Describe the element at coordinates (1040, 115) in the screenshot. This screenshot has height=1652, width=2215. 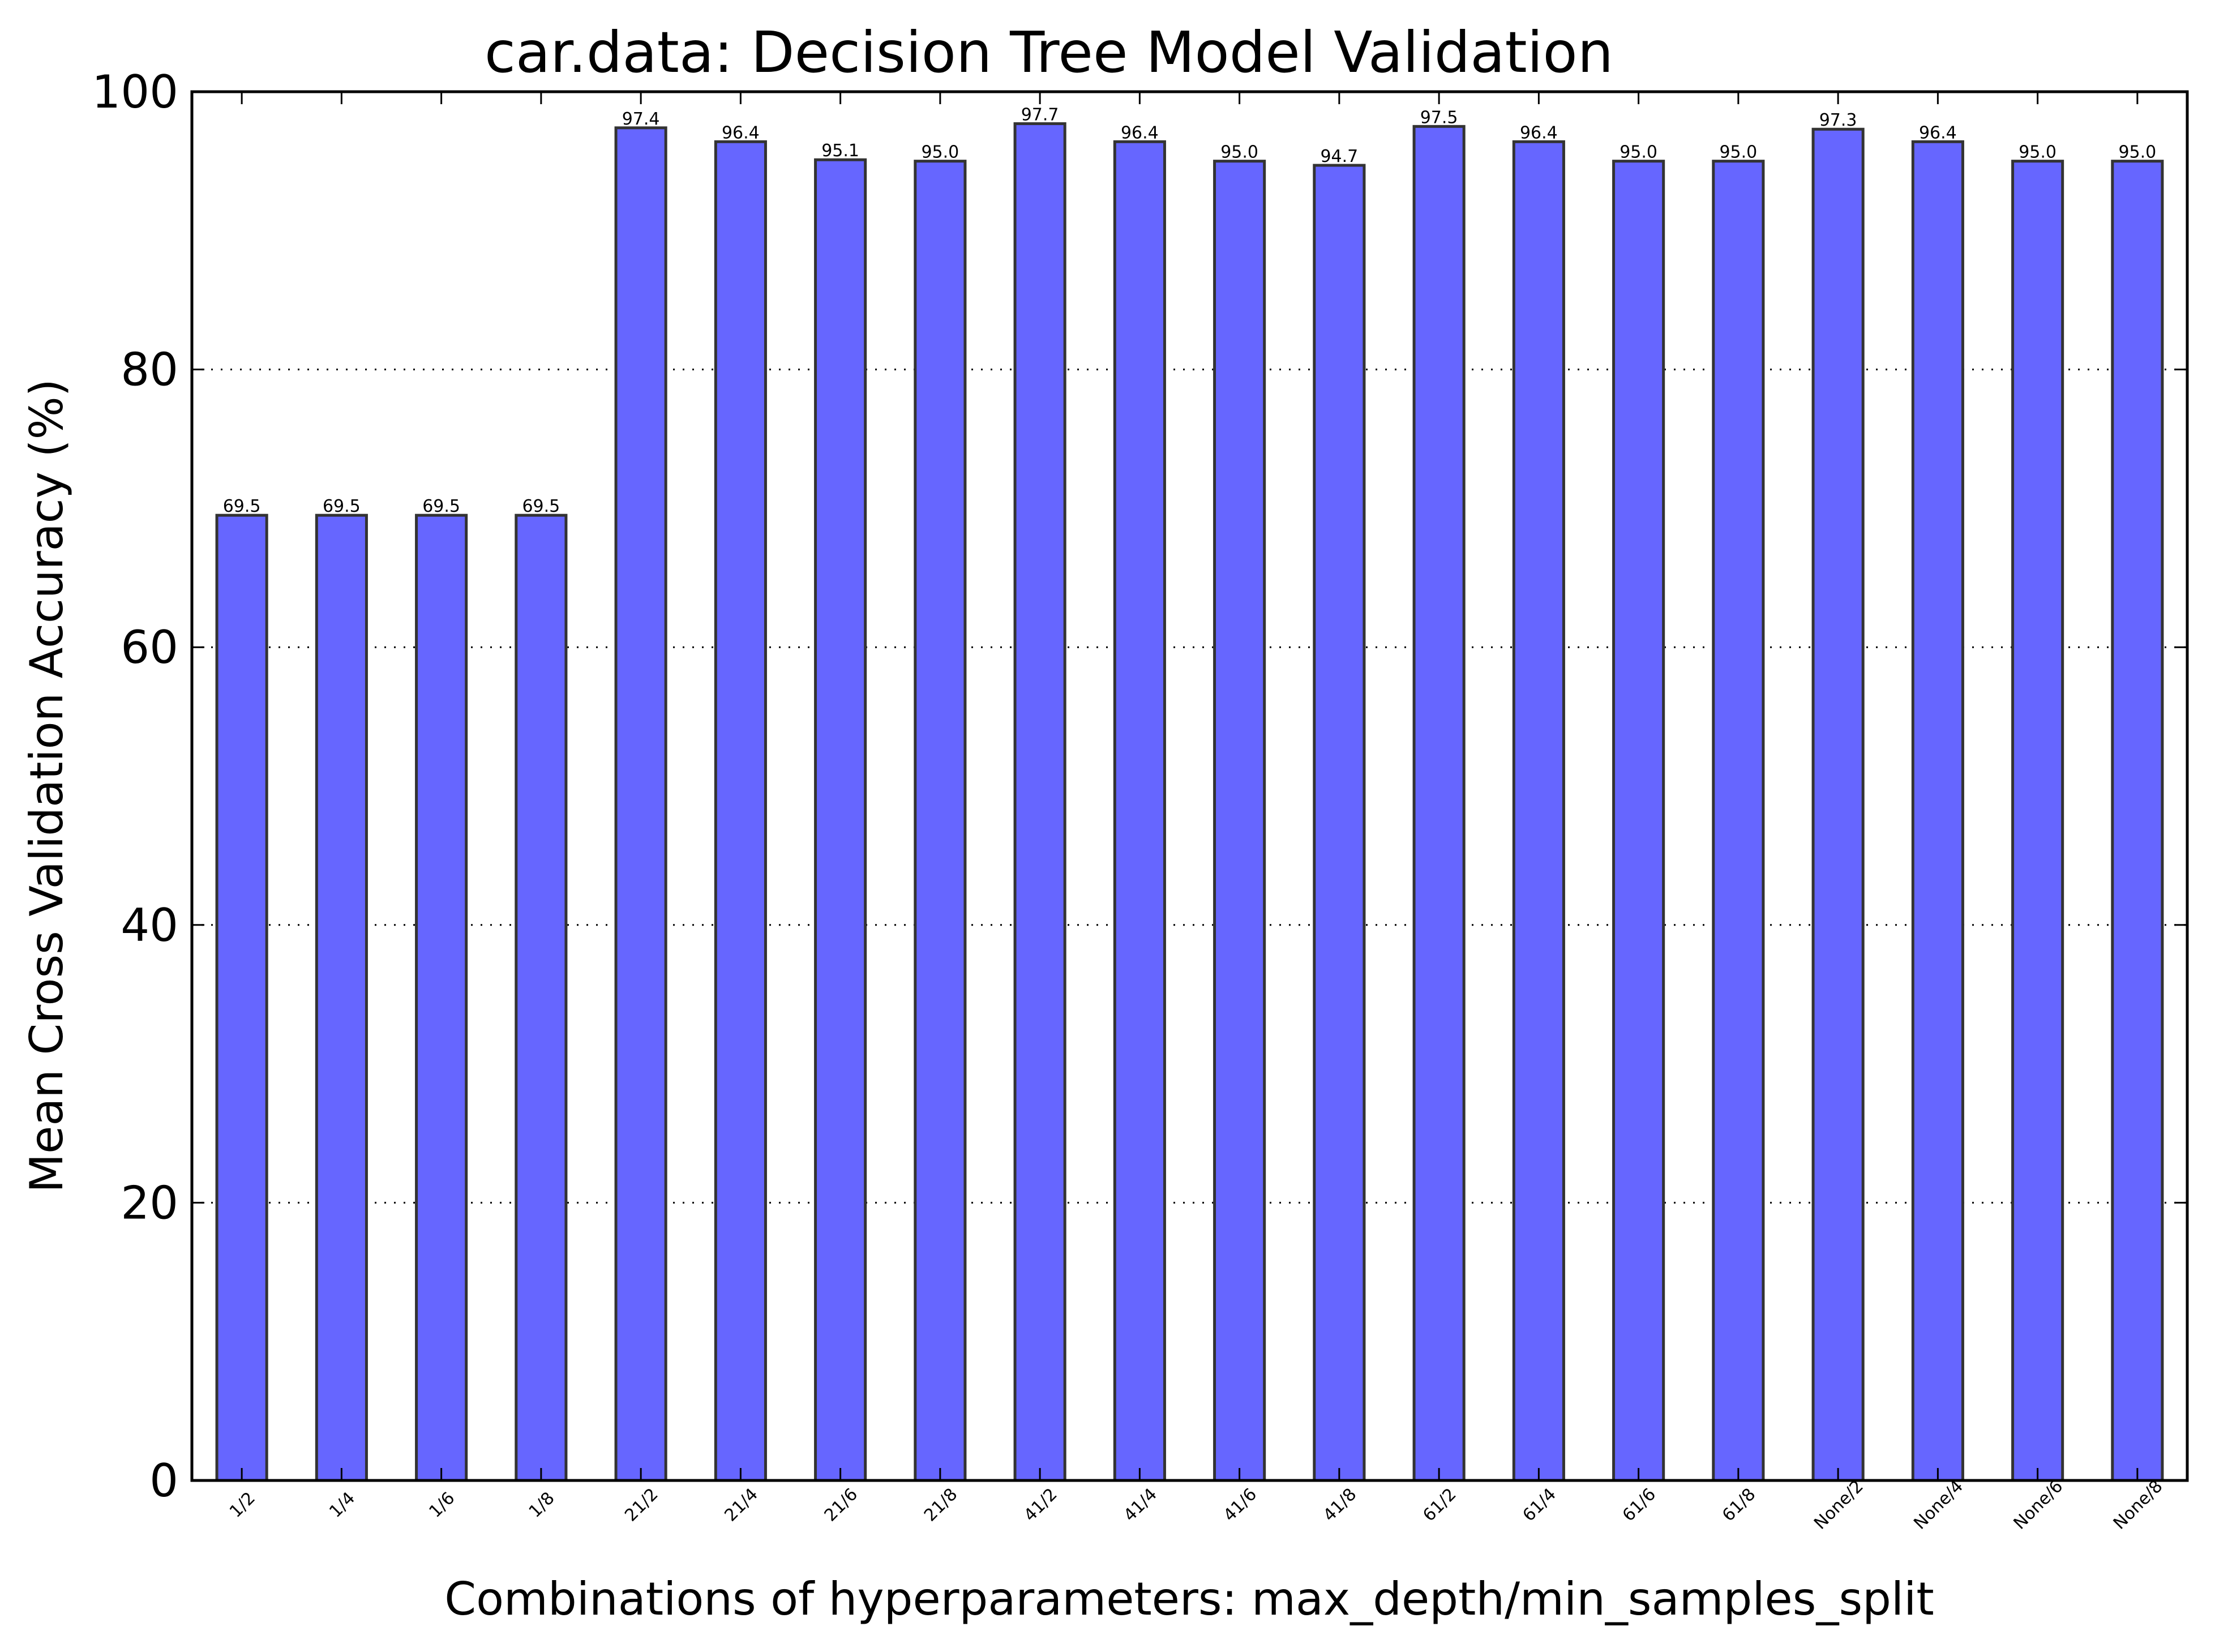
I see `data-label: 97.7` at that location.